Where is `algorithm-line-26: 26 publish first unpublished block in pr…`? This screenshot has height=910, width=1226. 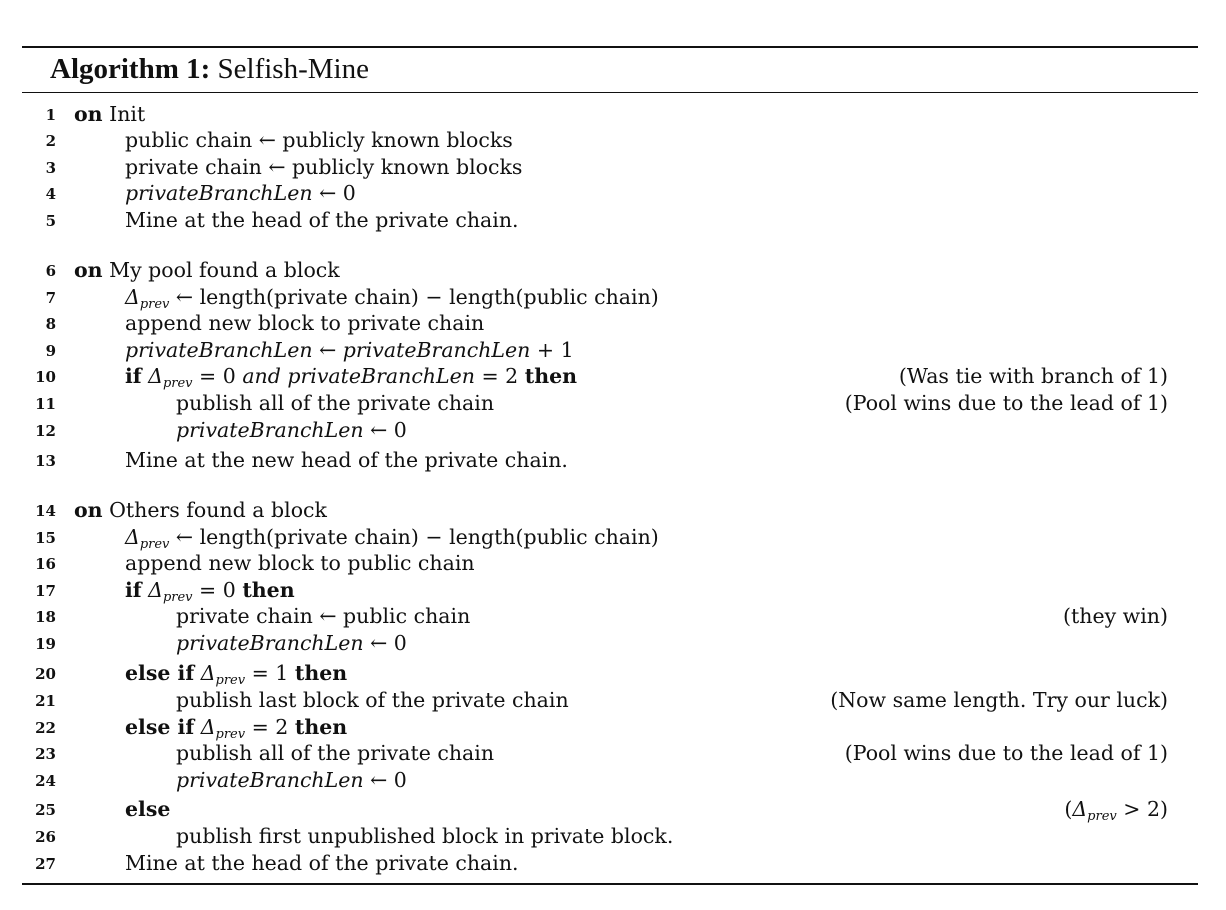
algorithm-line-26: 26 publish first unpublished block in pr… is located at coordinates (613, 836).